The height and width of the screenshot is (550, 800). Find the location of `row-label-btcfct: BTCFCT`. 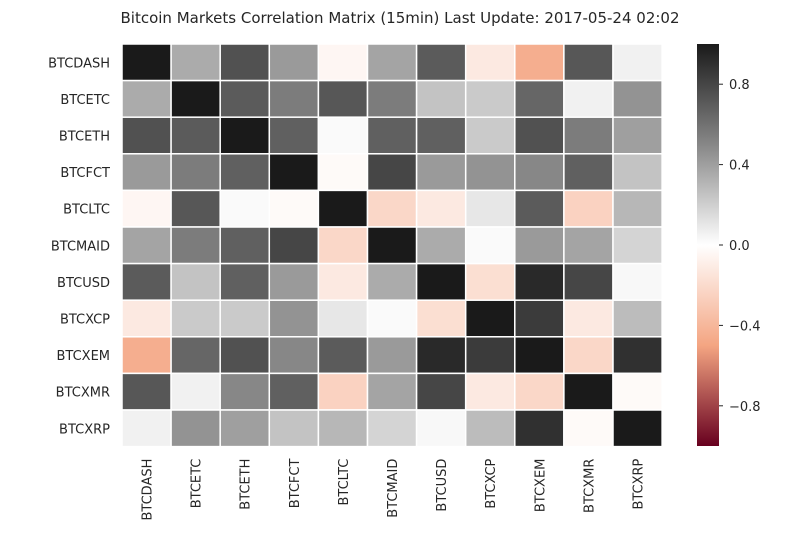

row-label-btcfct: BTCFCT is located at coordinates (85, 173).